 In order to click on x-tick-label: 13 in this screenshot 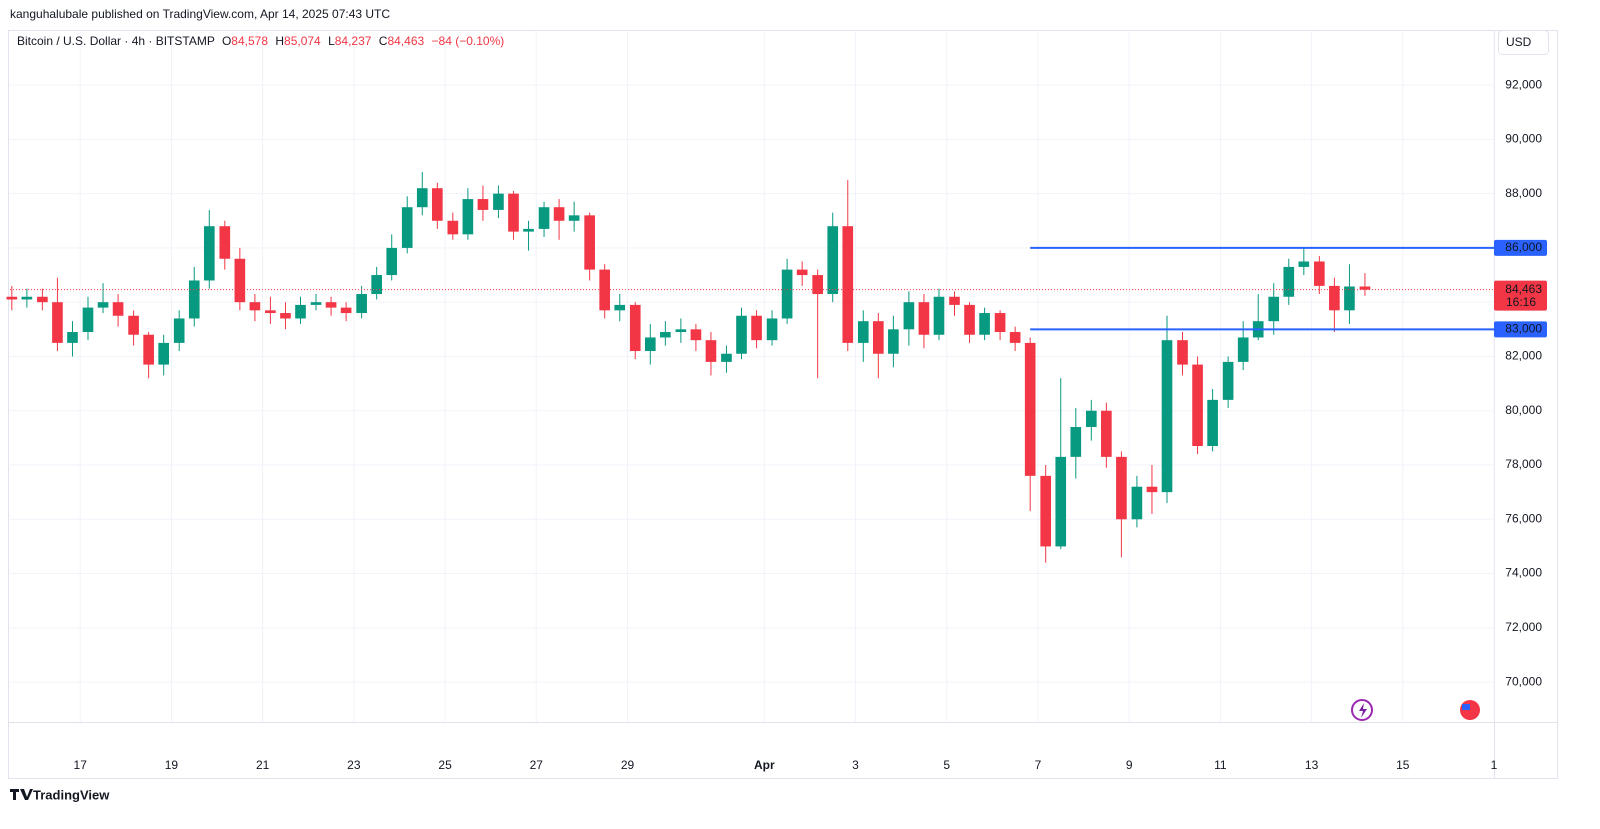, I will do `click(1312, 765)`.